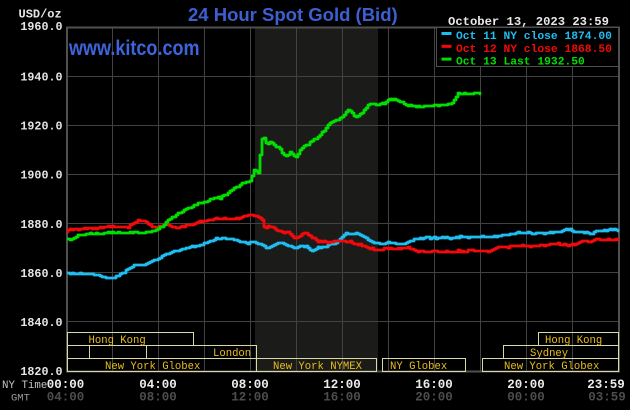 This screenshot has width=630, height=410. I want to click on svg-text: New York NYMEX, so click(318, 367).